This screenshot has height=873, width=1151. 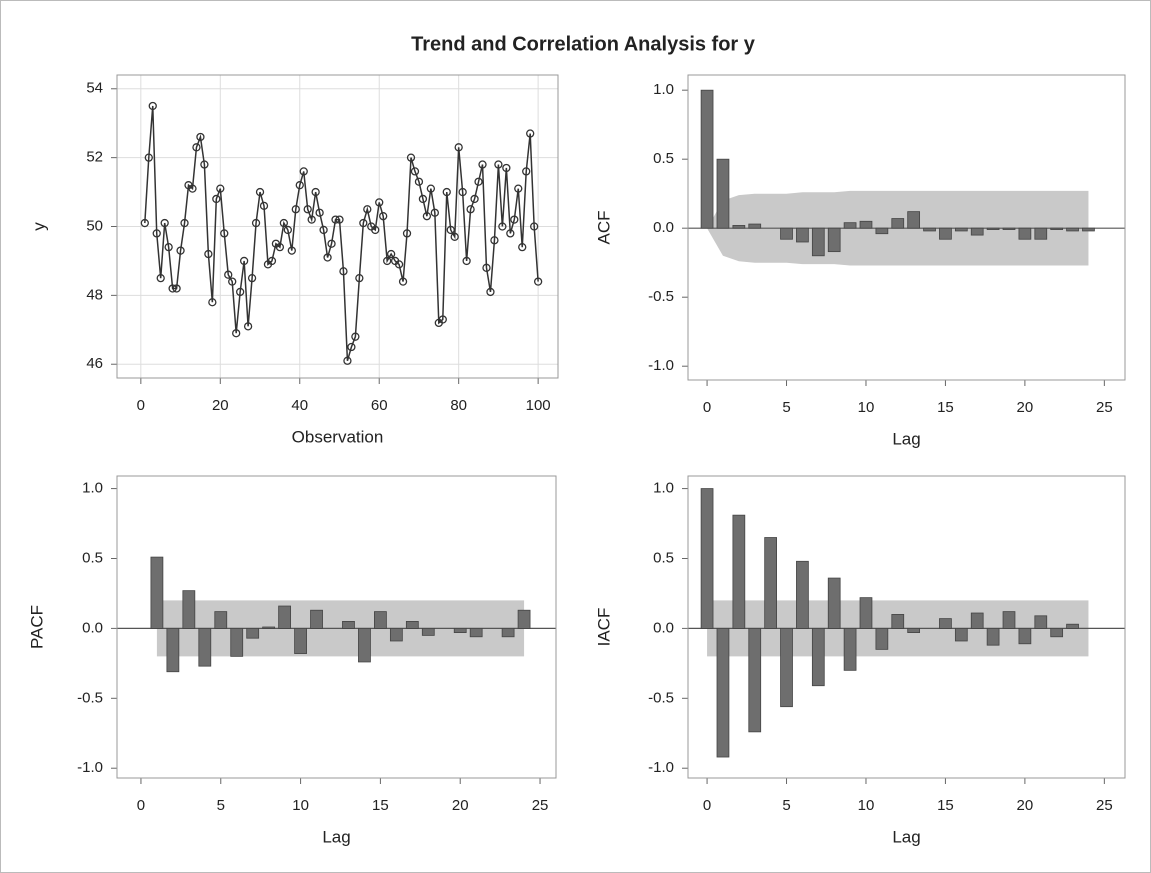 I want to click on y-tick-label: 0.5, so click(x=92, y=557).